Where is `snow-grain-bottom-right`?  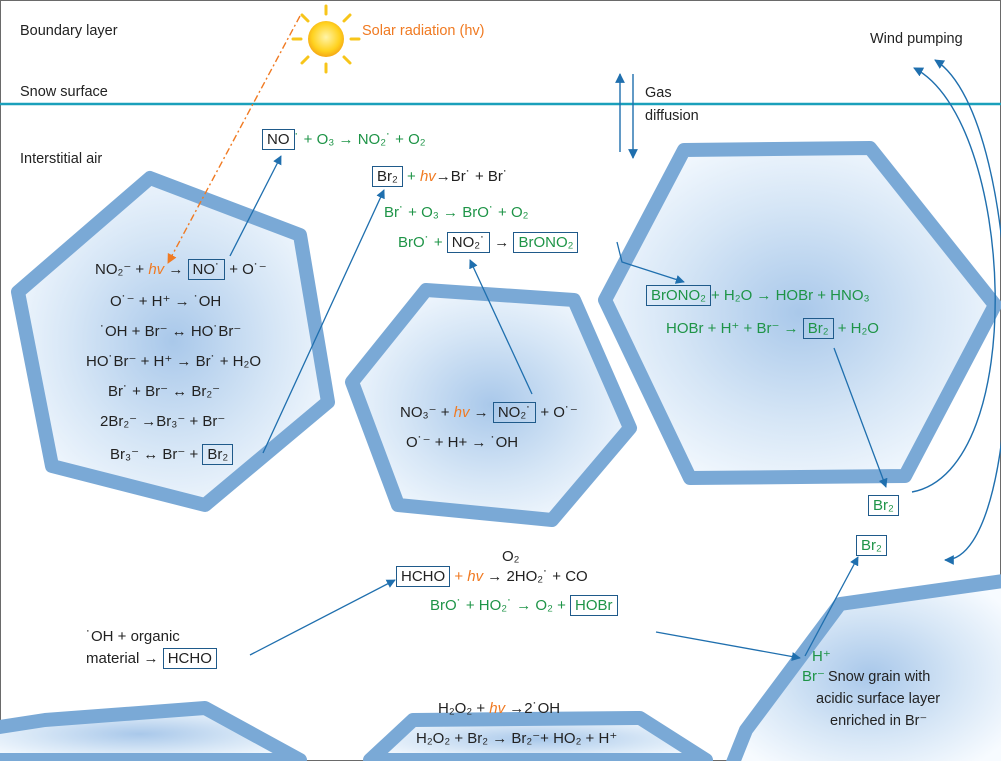
snow-grain-bottom-right is located at coordinates (863, 667).